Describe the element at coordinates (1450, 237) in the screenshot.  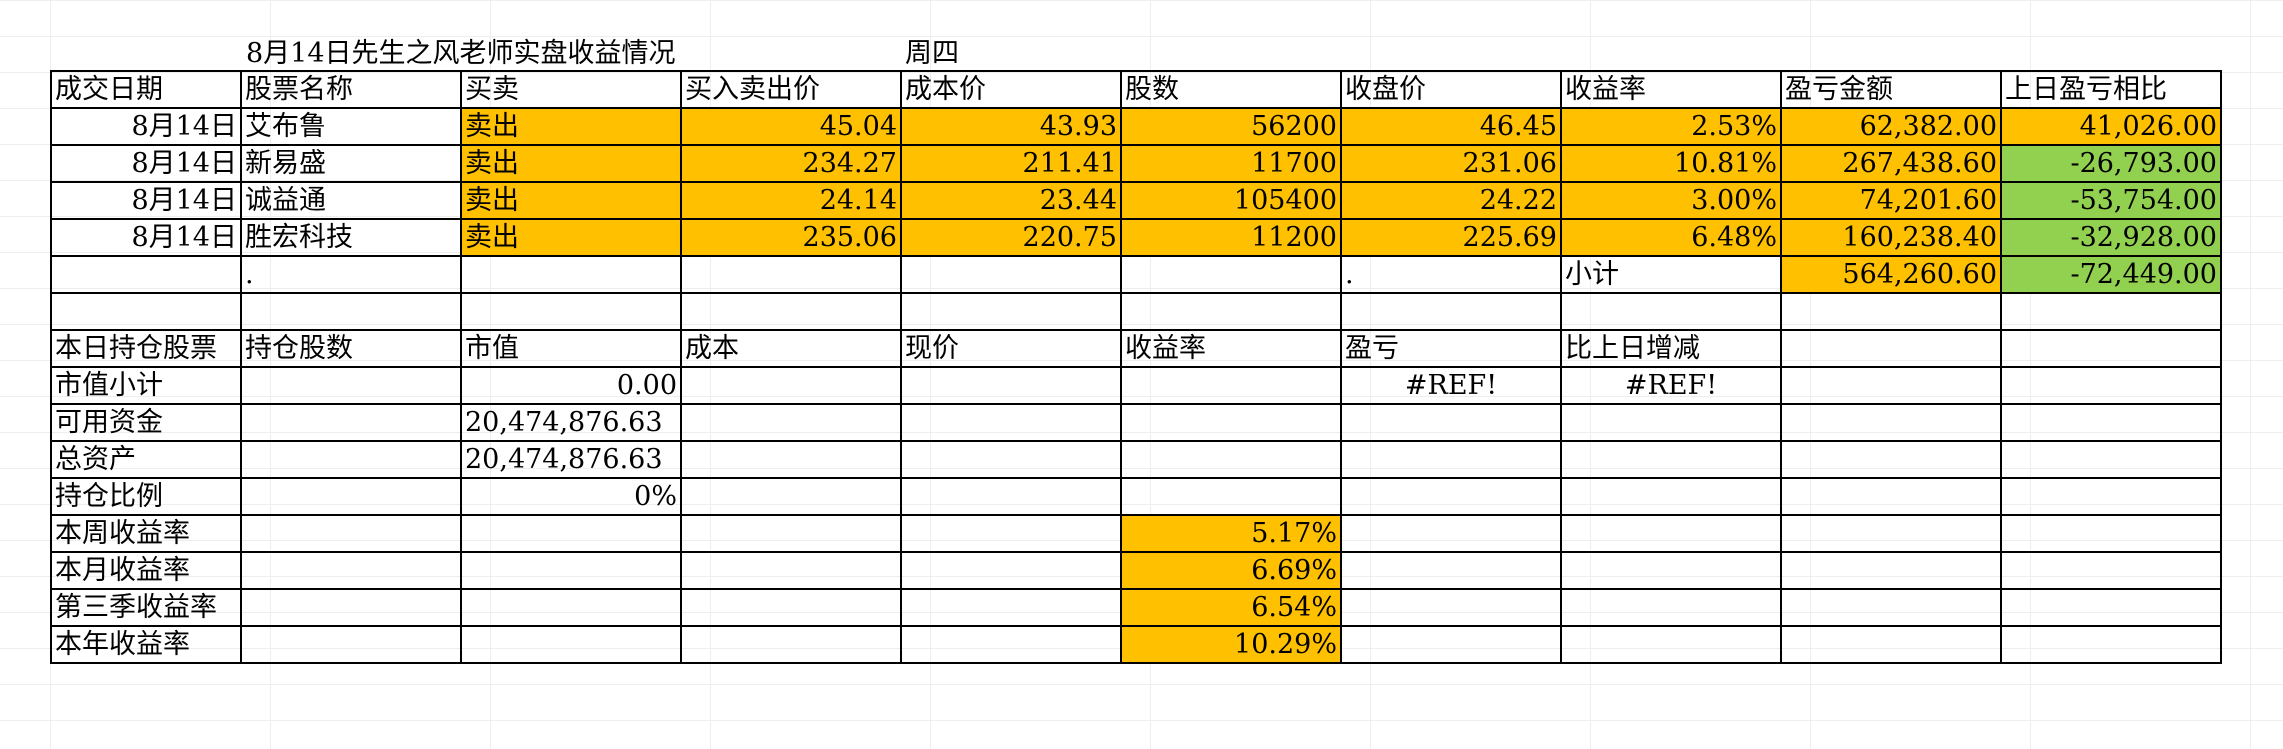
I see `close-cell: 225.69` at that location.